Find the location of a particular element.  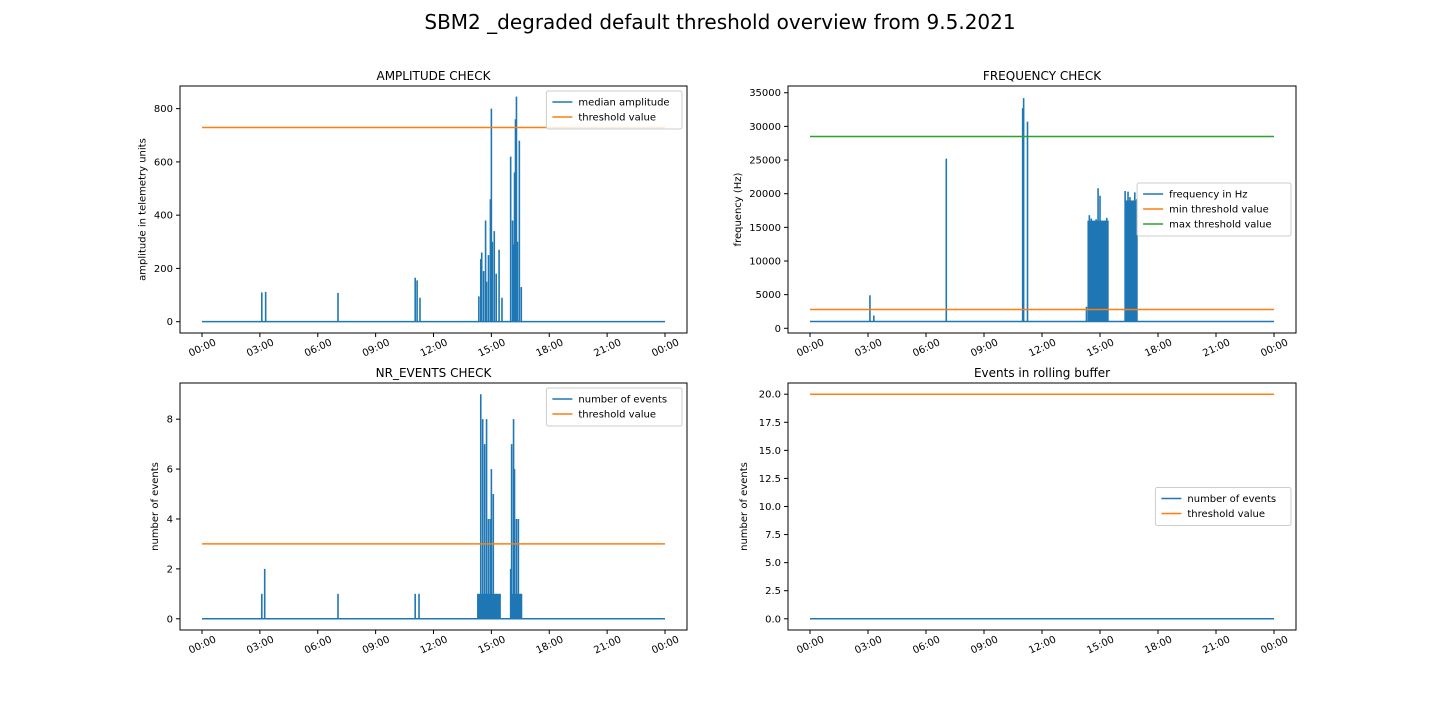

chart-3-xtick-label-1: 03:00 is located at coordinates (868, 645).